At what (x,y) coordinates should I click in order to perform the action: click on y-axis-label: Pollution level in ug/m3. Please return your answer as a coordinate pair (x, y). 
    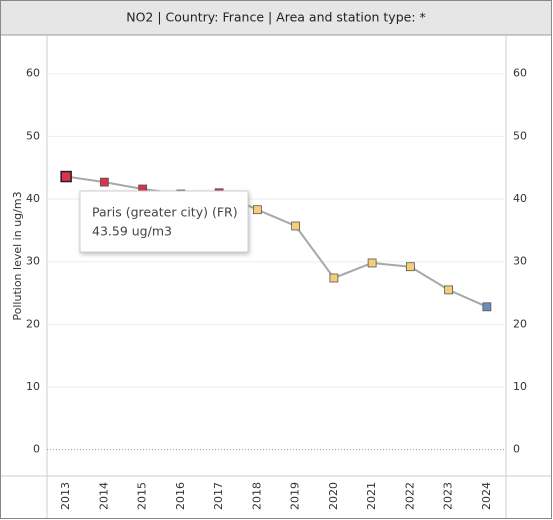
    Looking at the image, I should click on (17, 255).